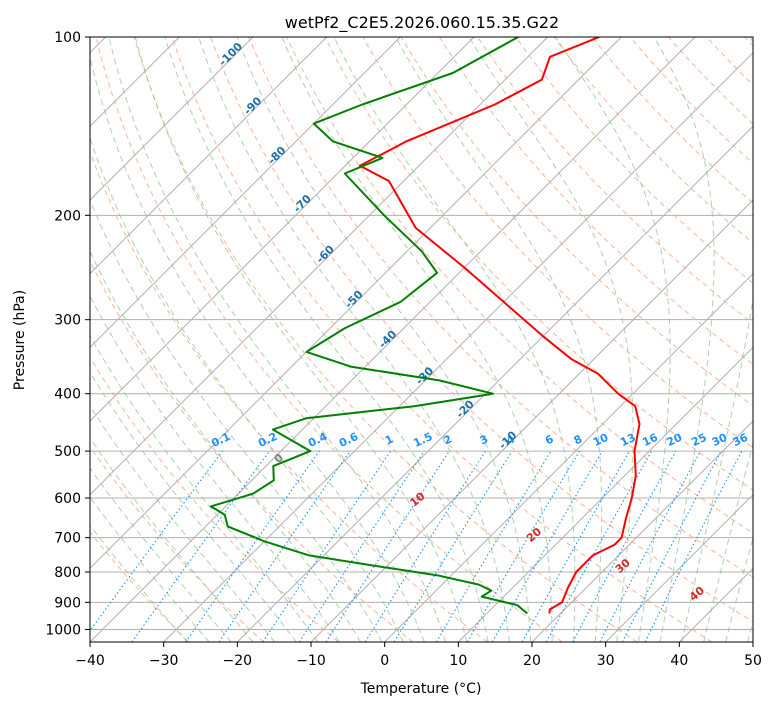 The width and height of the screenshot is (775, 708). I want to click on x-tick-label: 10, so click(458, 661).